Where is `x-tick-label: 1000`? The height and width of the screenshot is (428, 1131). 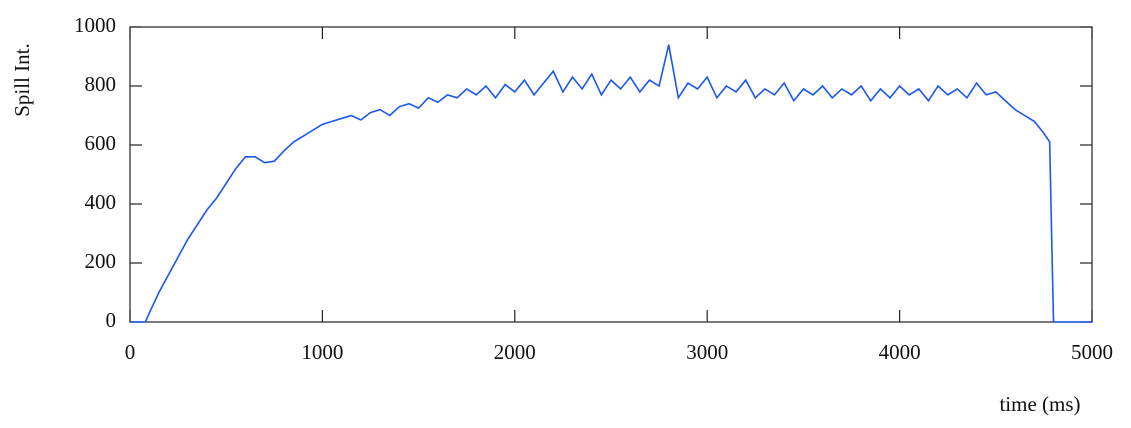
x-tick-label: 1000 is located at coordinates (322, 352).